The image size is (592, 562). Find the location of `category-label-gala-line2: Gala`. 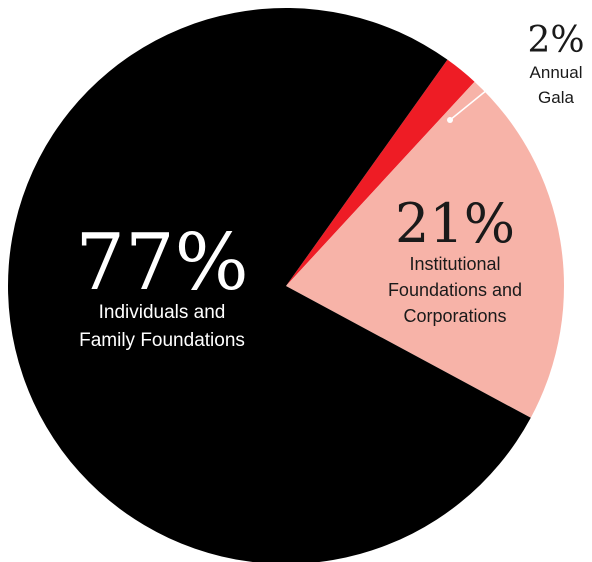

category-label-gala-line2: Gala is located at coordinates (556, 97).